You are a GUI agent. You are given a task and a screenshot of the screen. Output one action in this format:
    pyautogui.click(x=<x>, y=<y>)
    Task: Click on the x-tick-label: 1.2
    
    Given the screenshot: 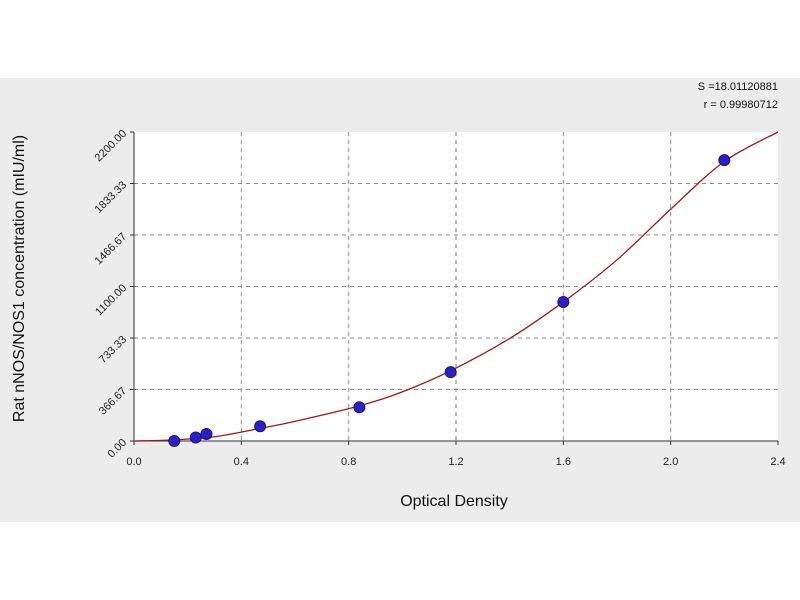 What is the action you would take?
    pyautogui.click(x=455, y=462)
    